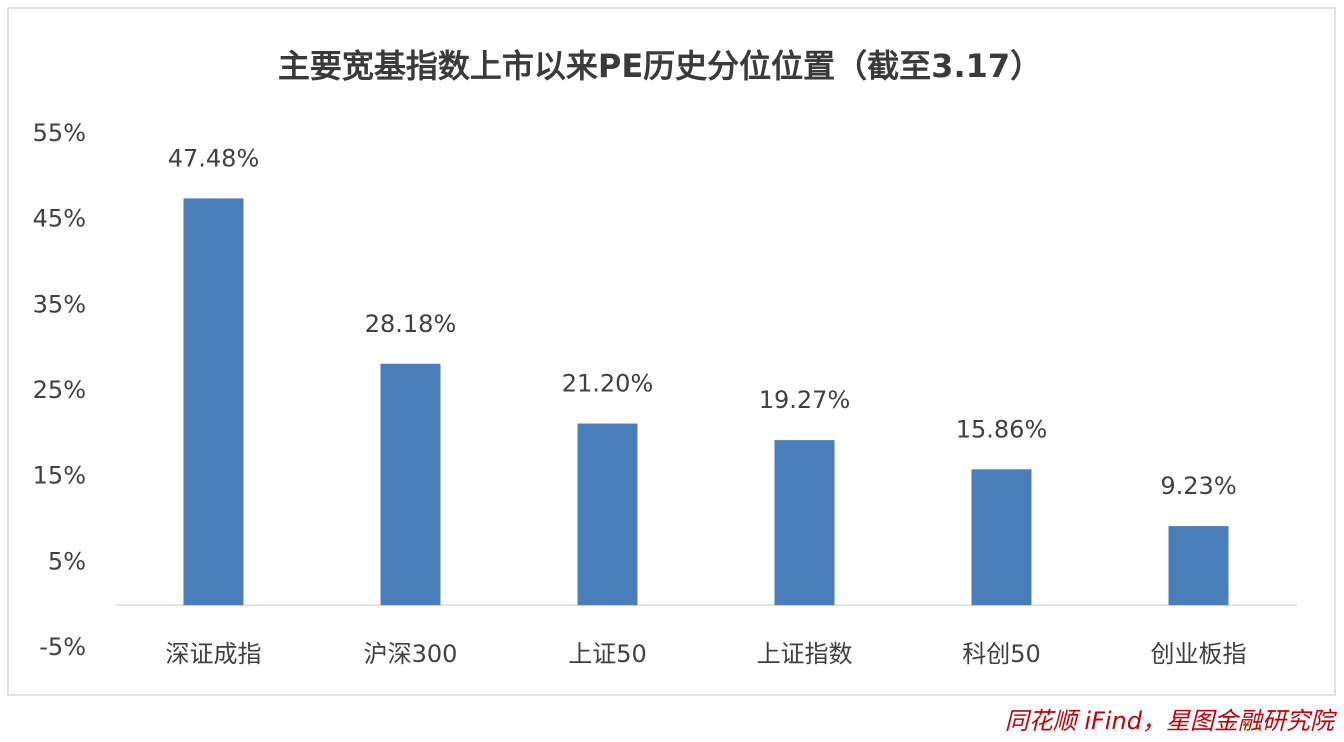 Image resolution: width=1344 pixels, height=742 pixels. What do you see at coordinates (59, 133) in the screenshot?
I see `y-tick-label: 55%` at bounding box center [59, 133].